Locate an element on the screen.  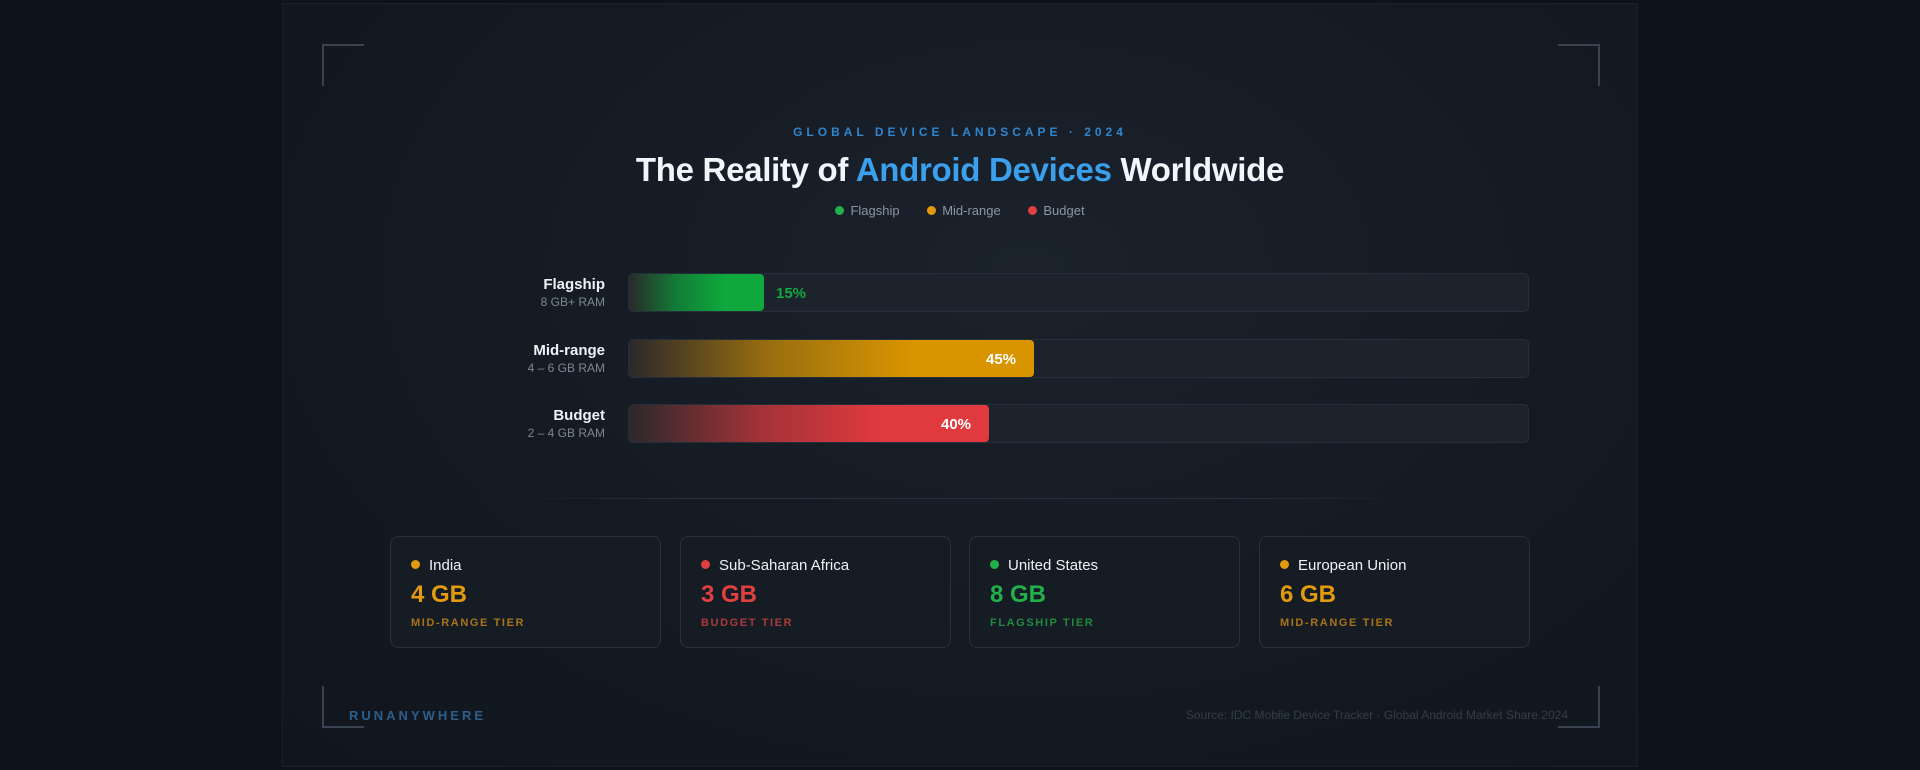
region-card-sub-saharan-africa: Sub-Saharan Africa 3 GB BUDGET TIER is located at coordinates (815, 592).